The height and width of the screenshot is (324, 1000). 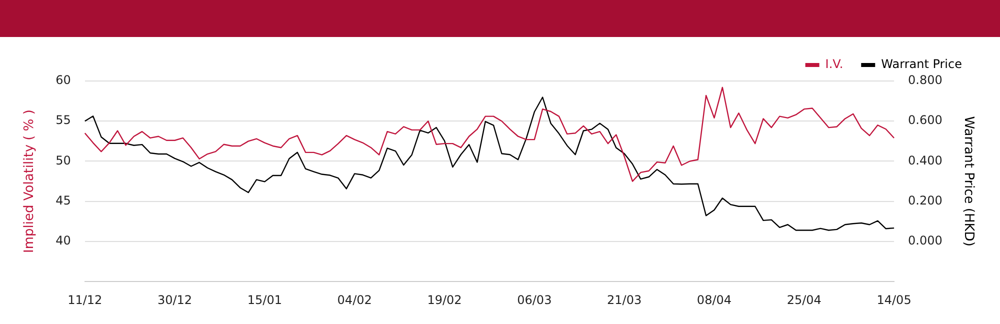 I want to click on y-tick-label: 50, so click(x=63, y=160).